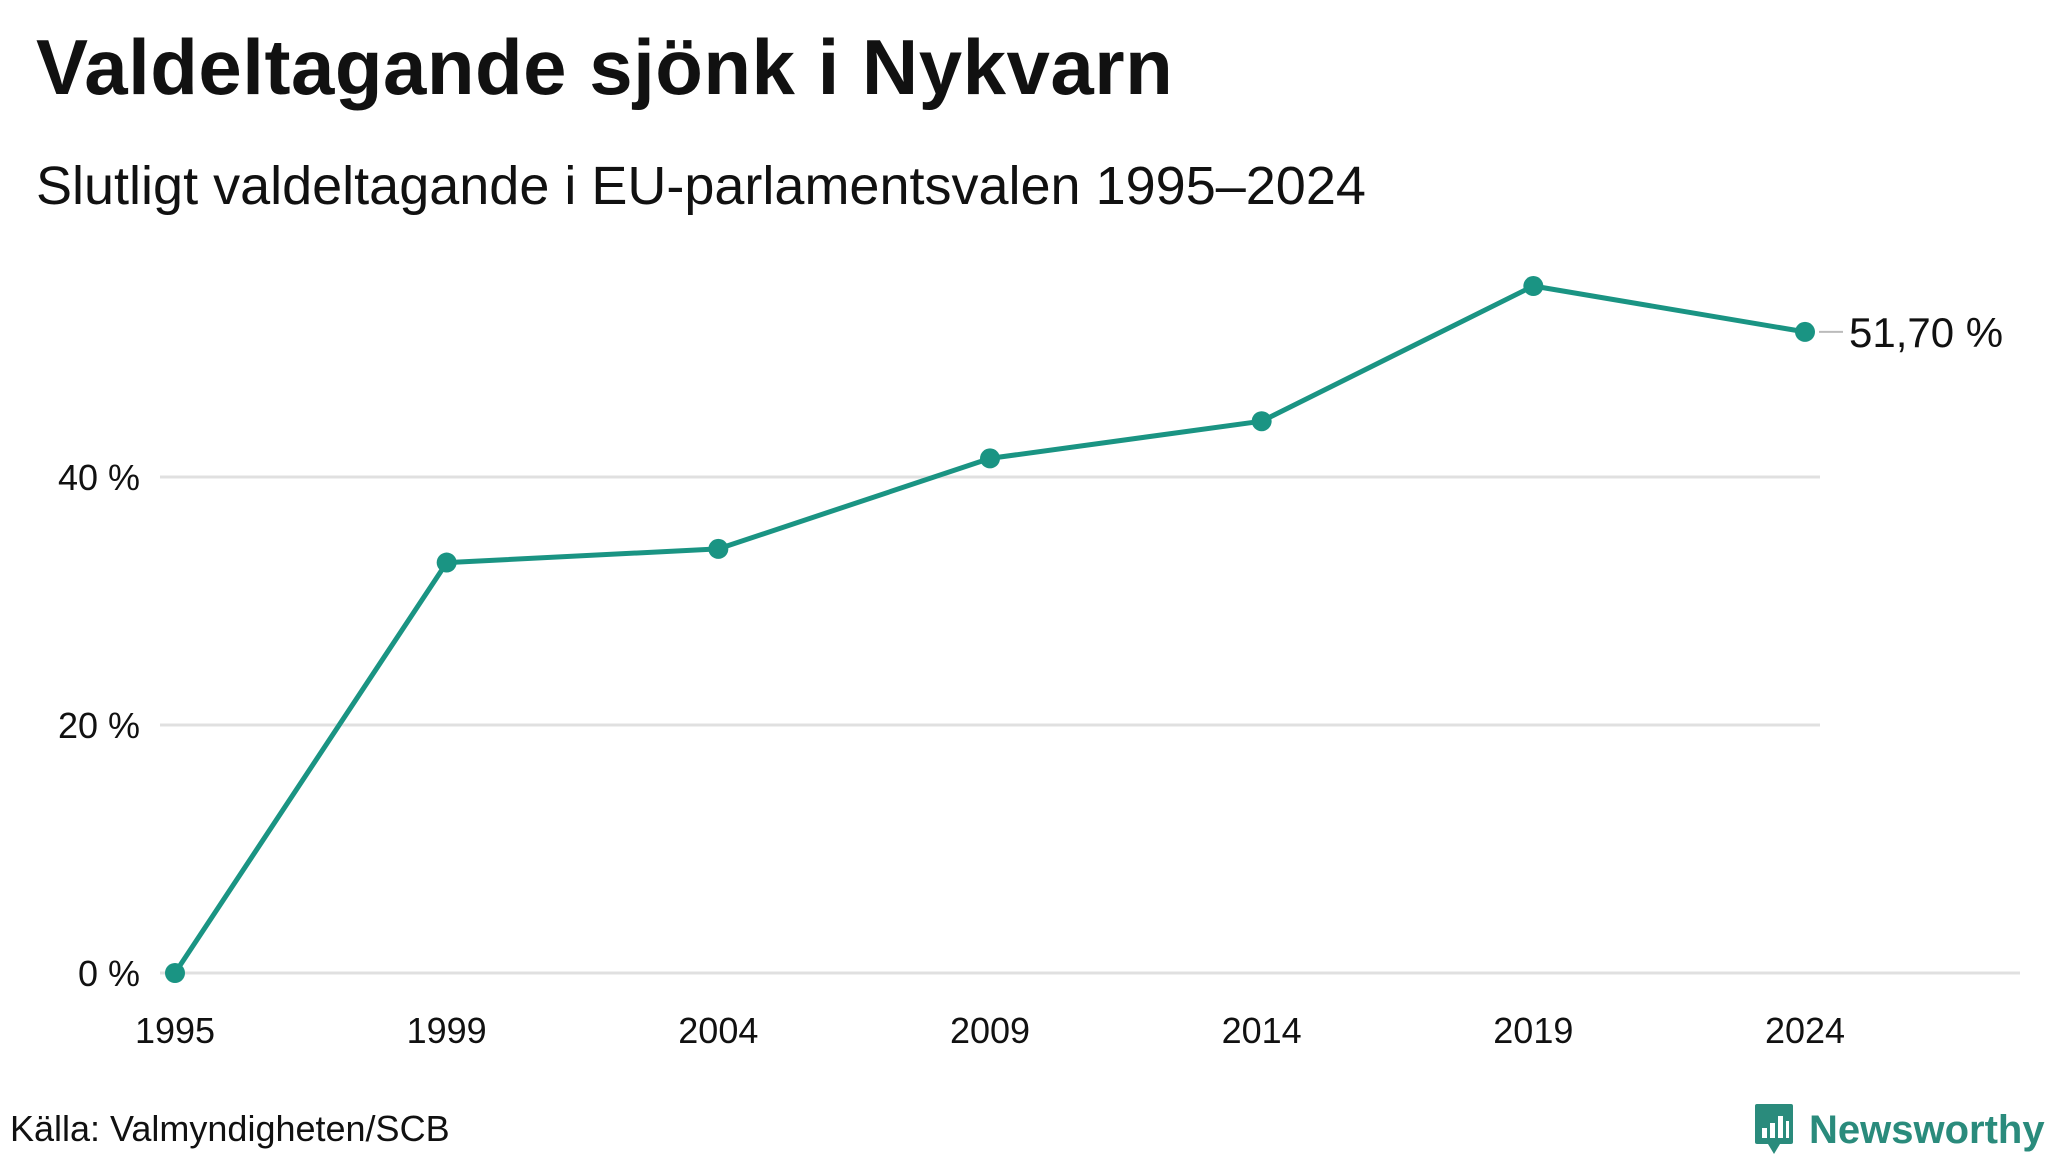 This screenshot has width=2048, height=1160. Describe the element at coordinates (1805, 1030) in the screenshot. I see `x-tick-label: 2024` at that location.